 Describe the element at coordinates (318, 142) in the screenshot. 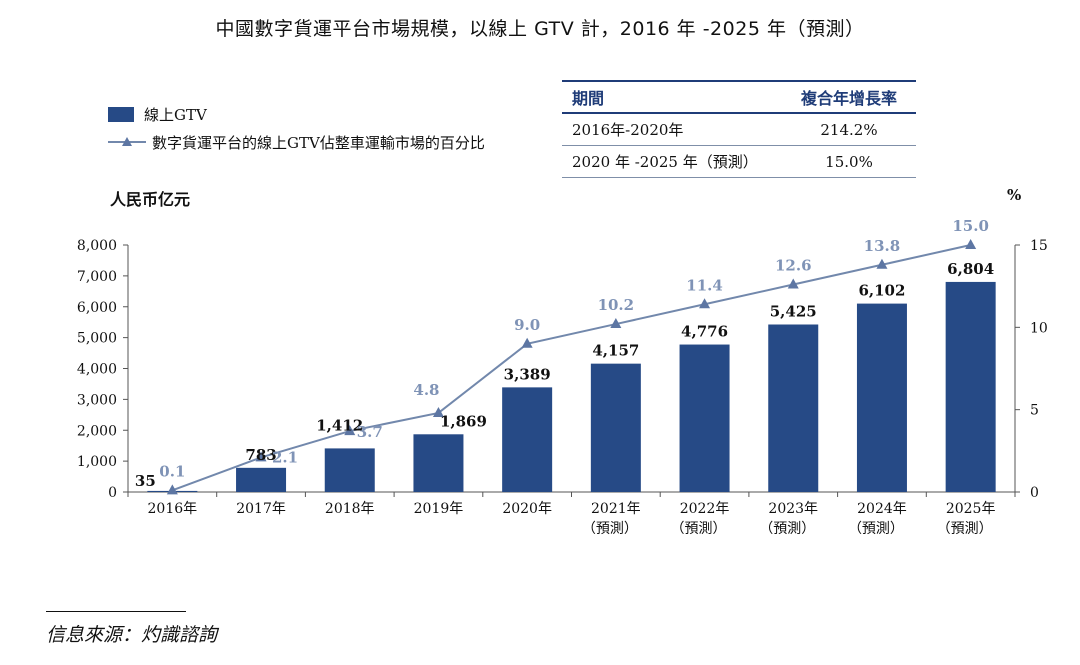

I see `legend-line-label: 數字貨運平台的線上GTV佔整車運輸市場的百分比` at that location.